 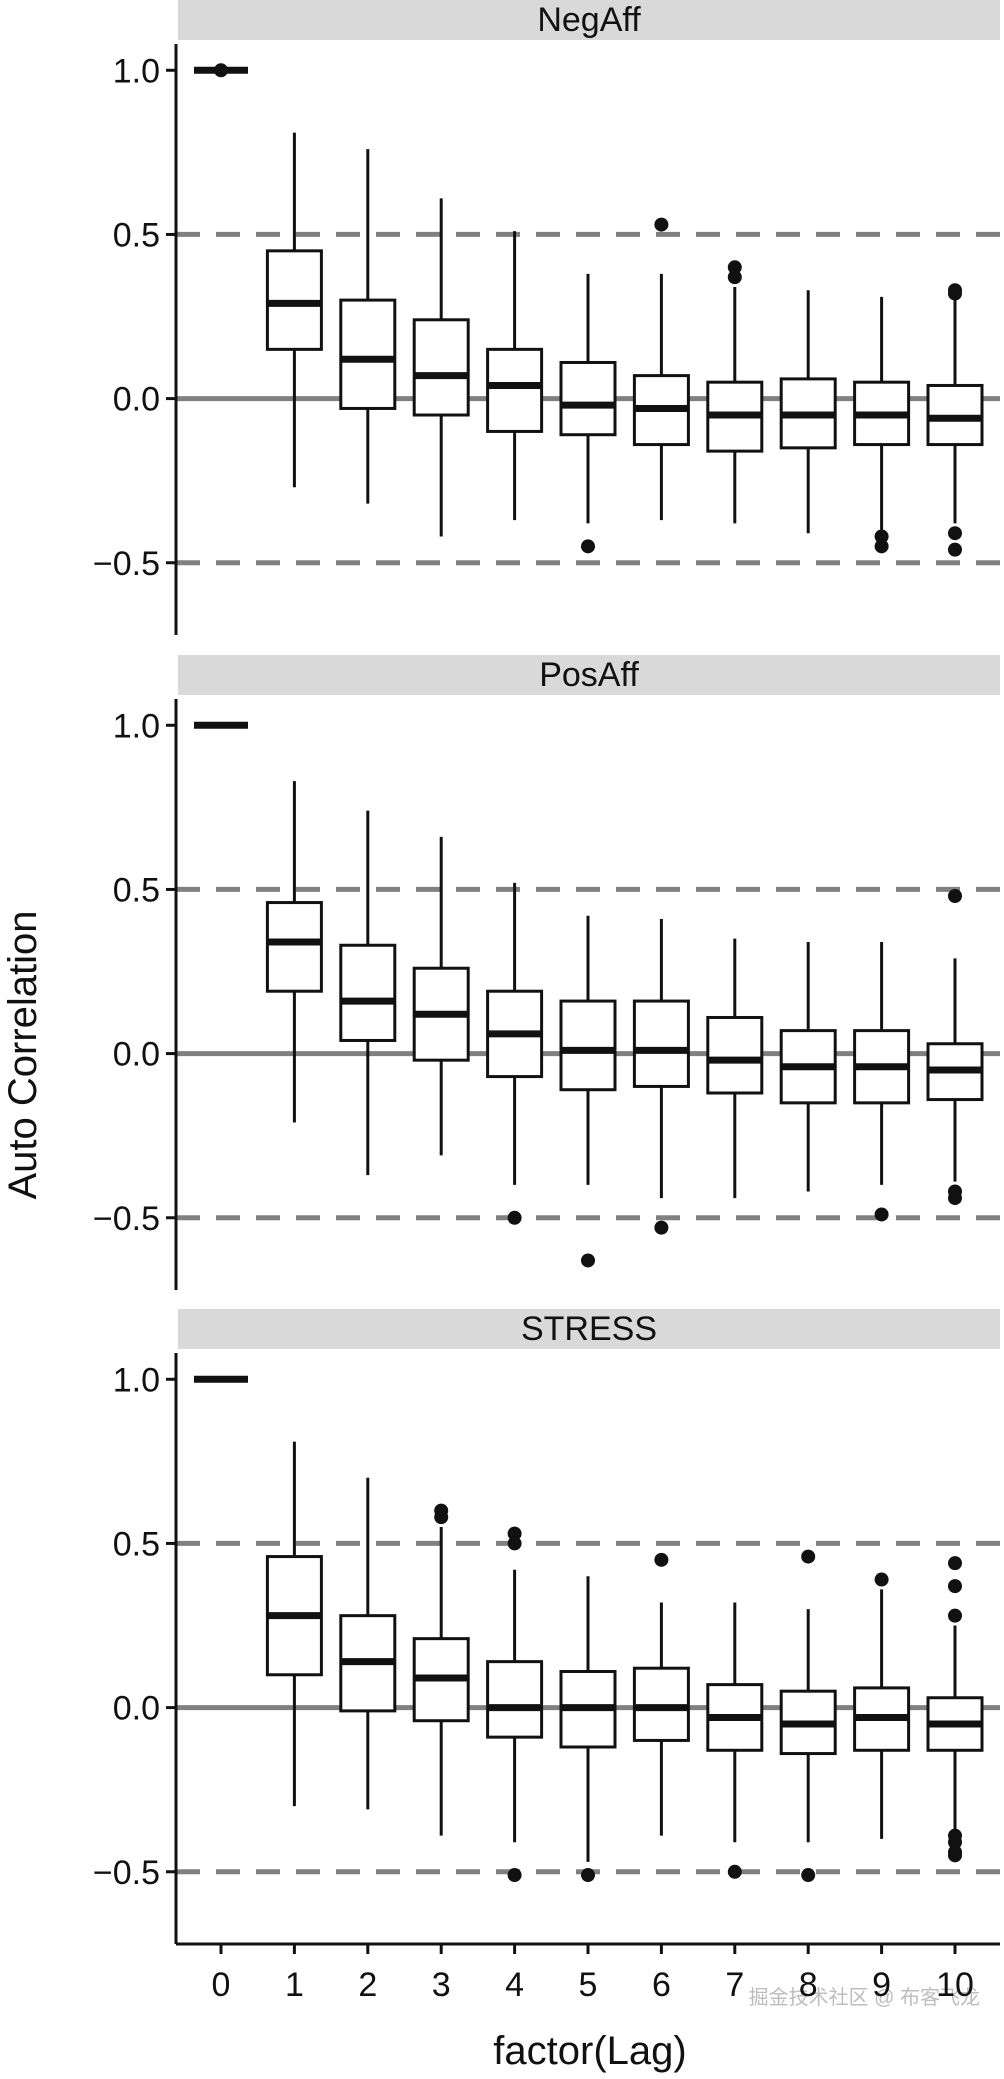 What do you see at coordinates (294, 1985) in the screenshot?
I see `x-tick-label: 1` at bounding box center [294, 1985].